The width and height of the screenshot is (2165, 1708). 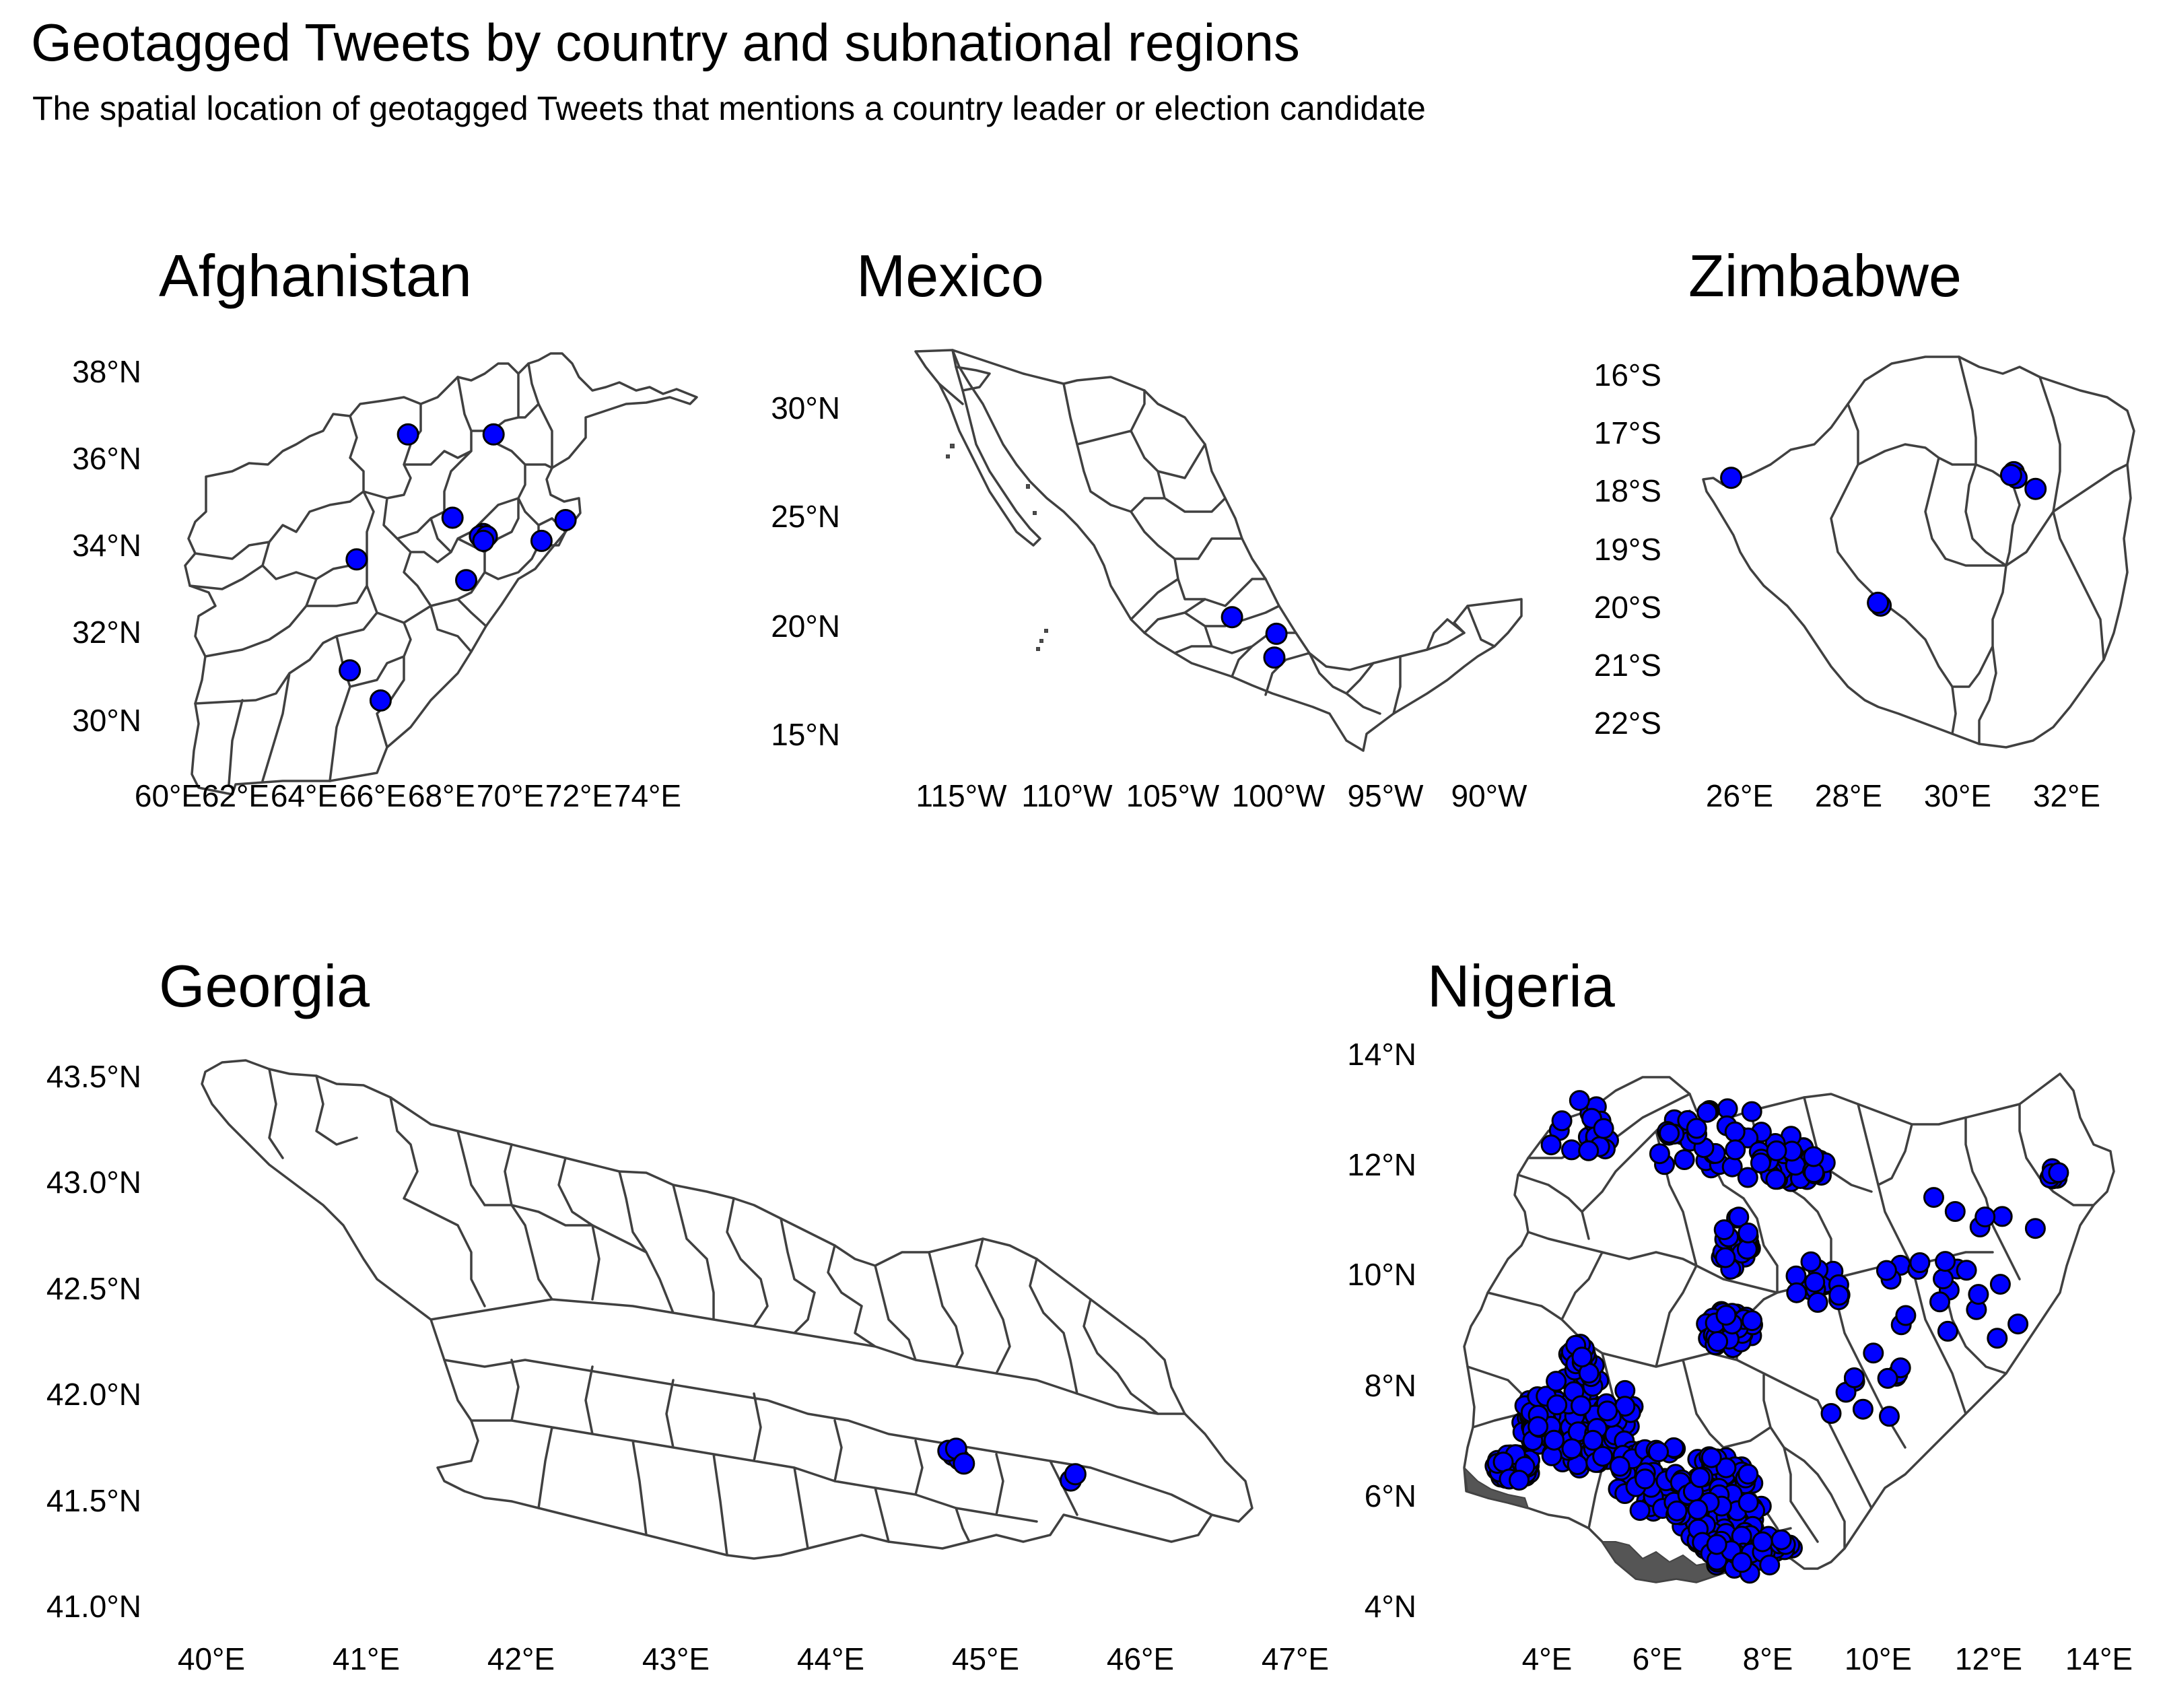 What do you see at coordinates (1627, 607) in the screenshot?
I see `zimbabwe-y-tick: 20°S` at bounding box center [1627, 607].